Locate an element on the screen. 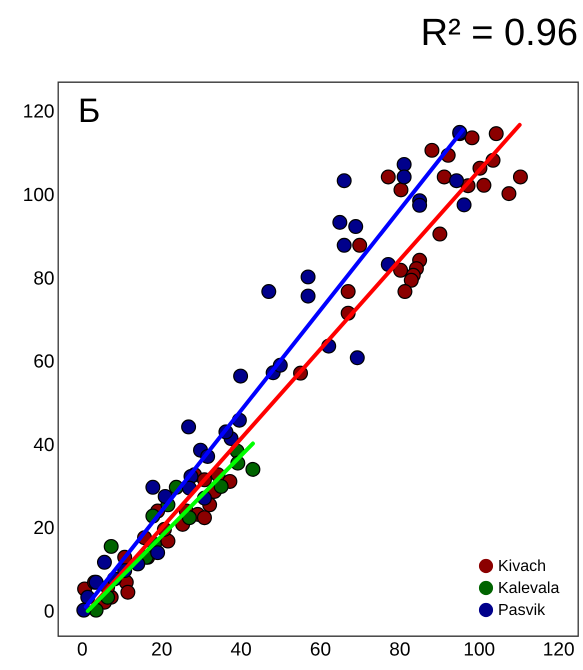 This screenshot has height=670, width=583. x-tick-label: 20 is located at coordinates (161, 650).